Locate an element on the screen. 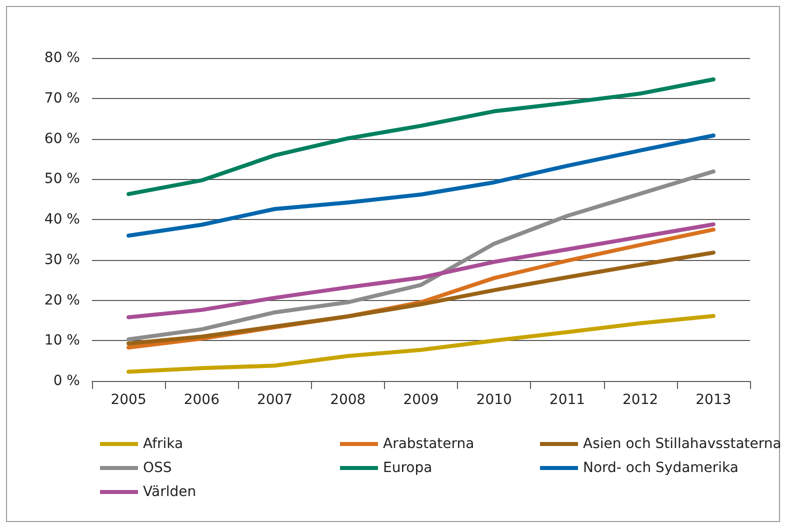  x-tick-label: 2005 is located at coordinates (128, 400).